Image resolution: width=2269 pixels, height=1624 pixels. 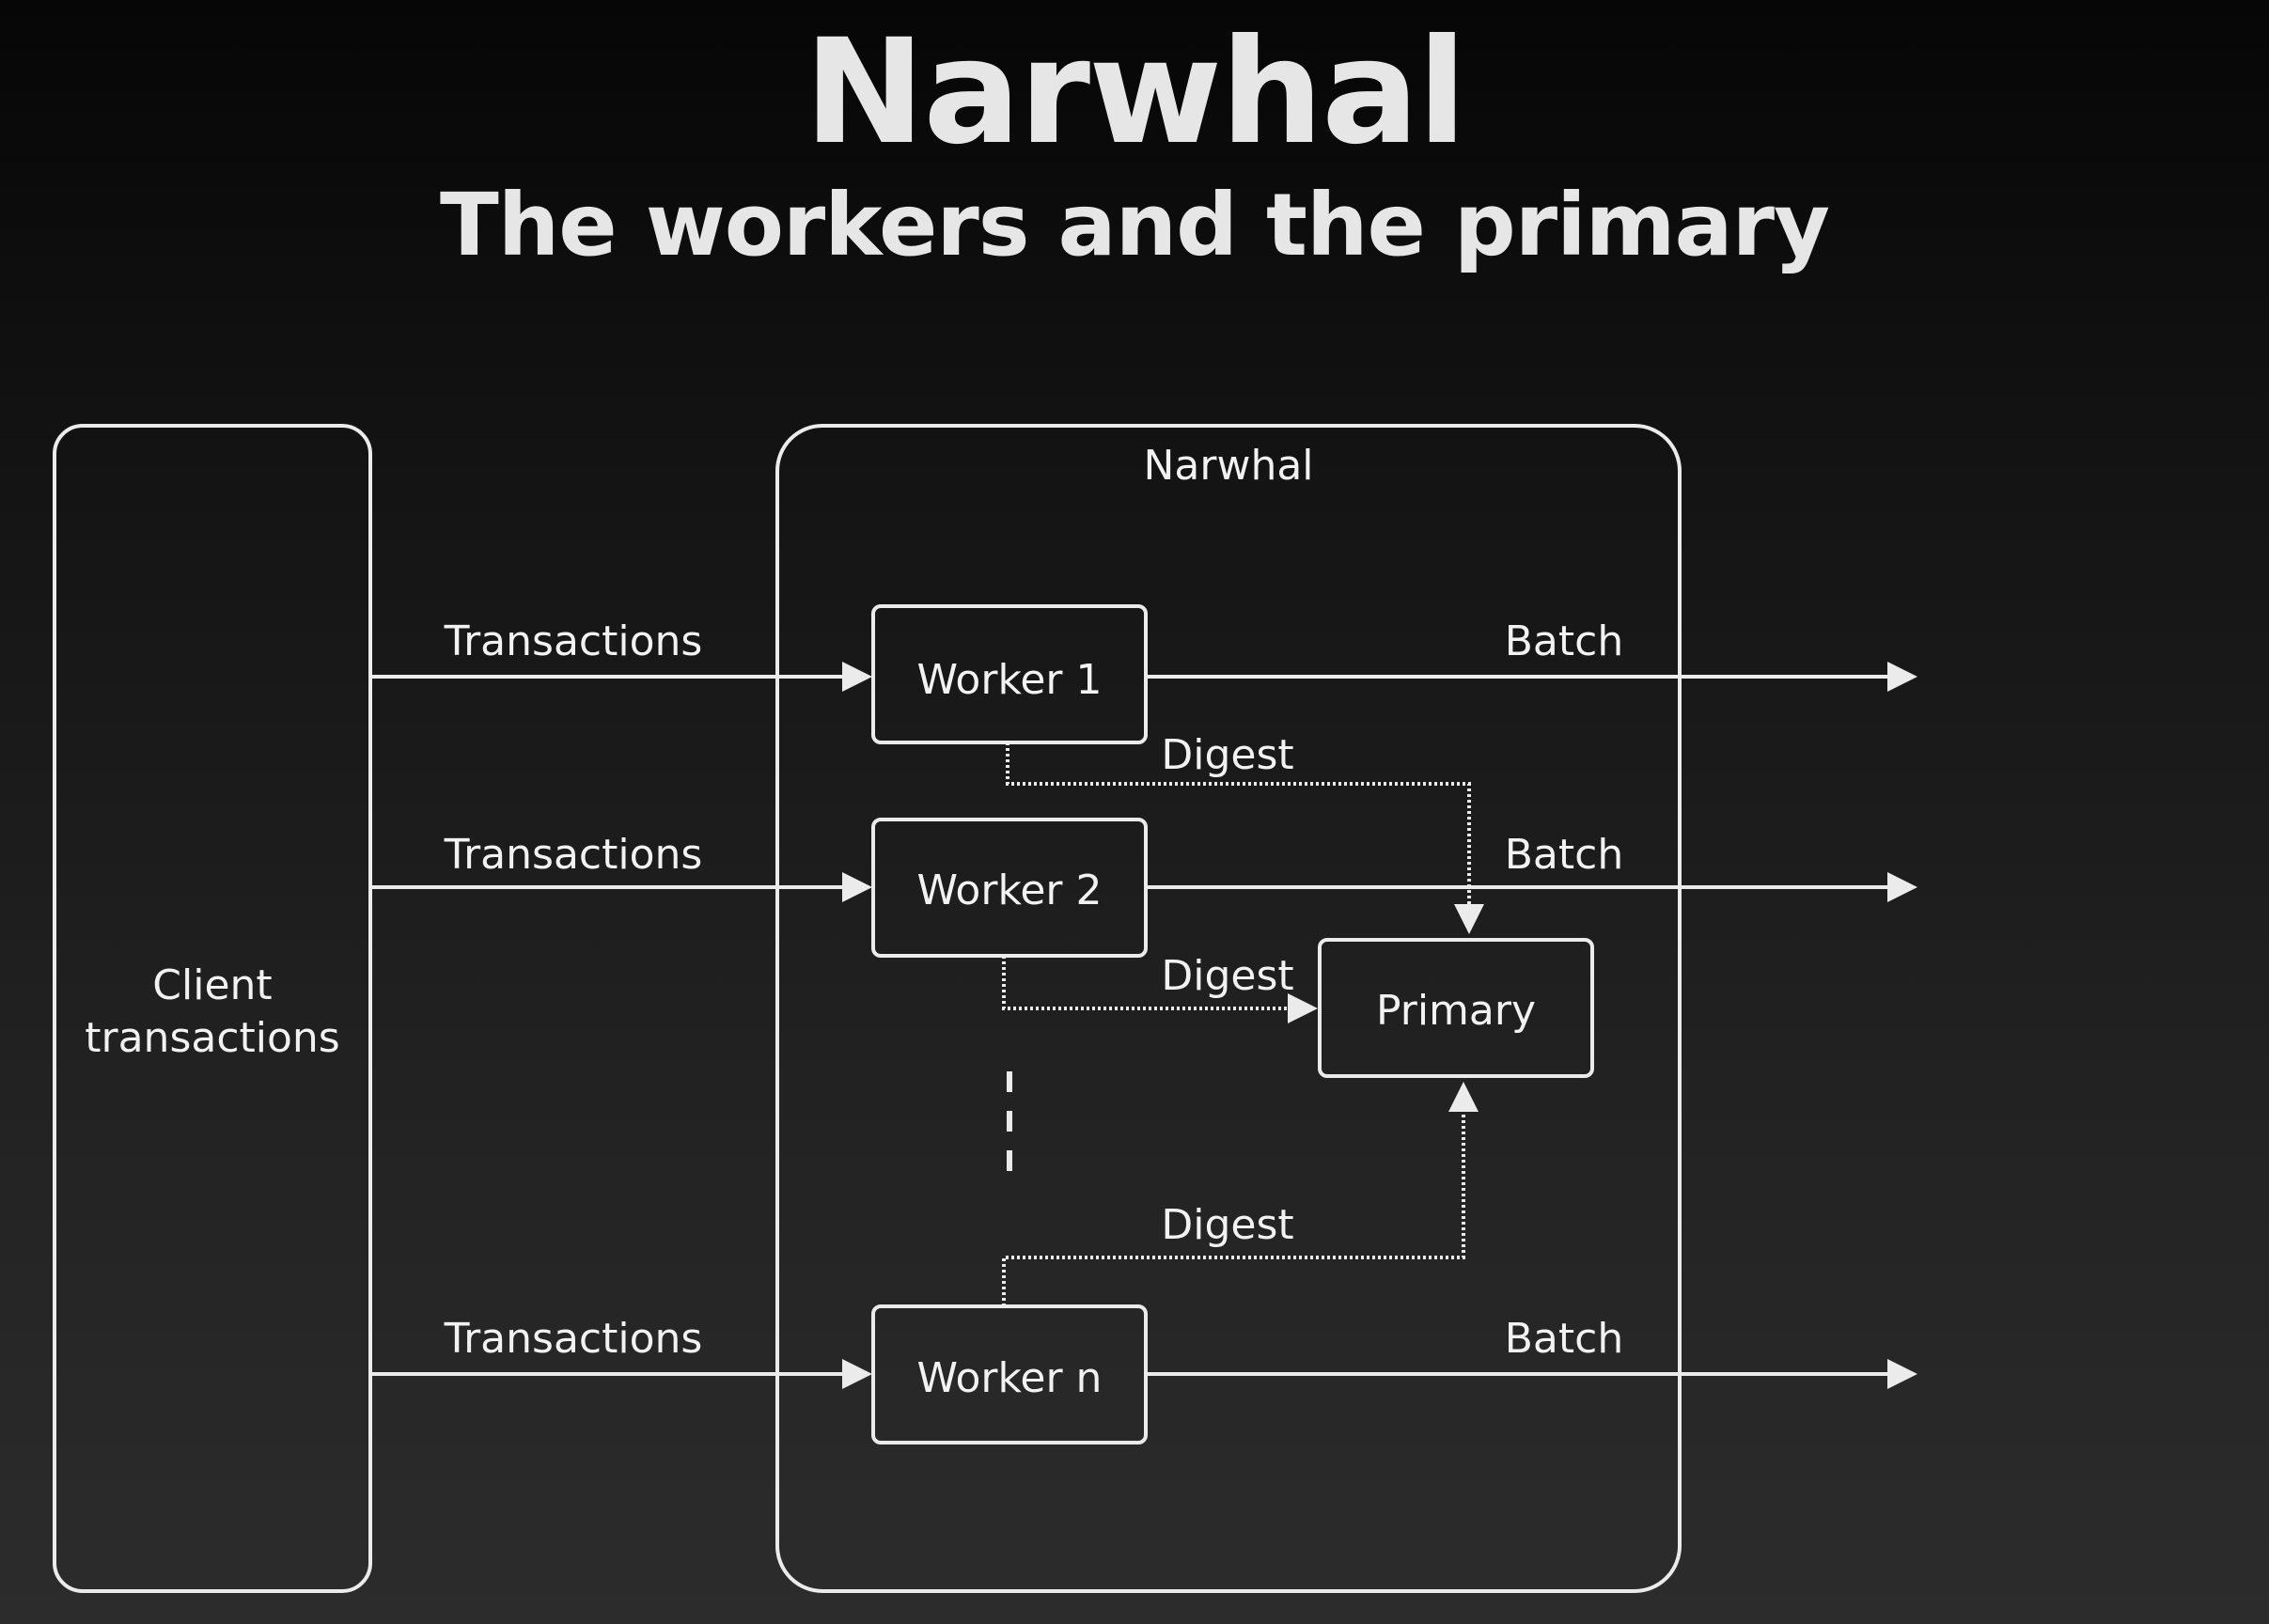 I want to click on client-label-line1: Client, so click(x=212, y=985).